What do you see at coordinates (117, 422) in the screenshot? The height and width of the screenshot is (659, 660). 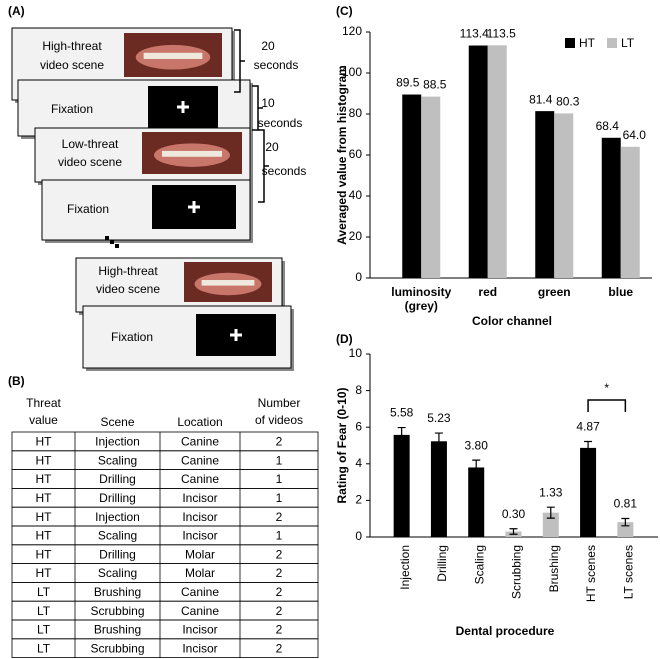 I see `table-header: Scene` at bounding box center [117, 422].